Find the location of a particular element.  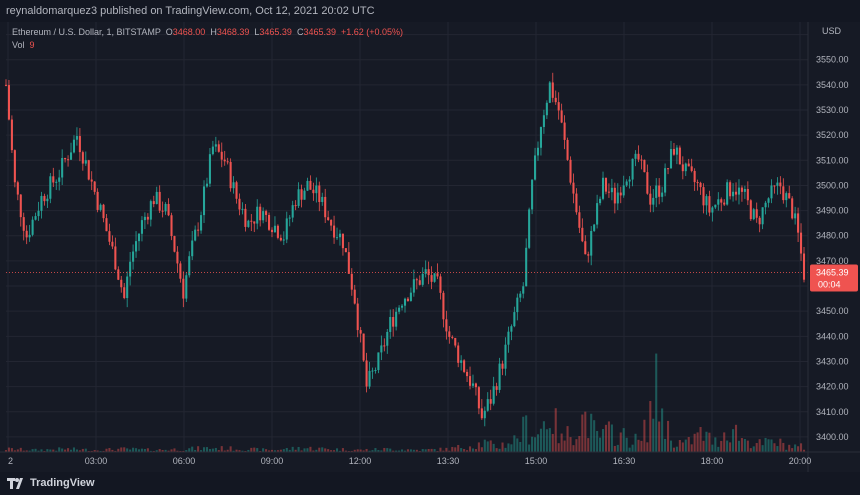

high-label: H is located at coordinates (213, 32).